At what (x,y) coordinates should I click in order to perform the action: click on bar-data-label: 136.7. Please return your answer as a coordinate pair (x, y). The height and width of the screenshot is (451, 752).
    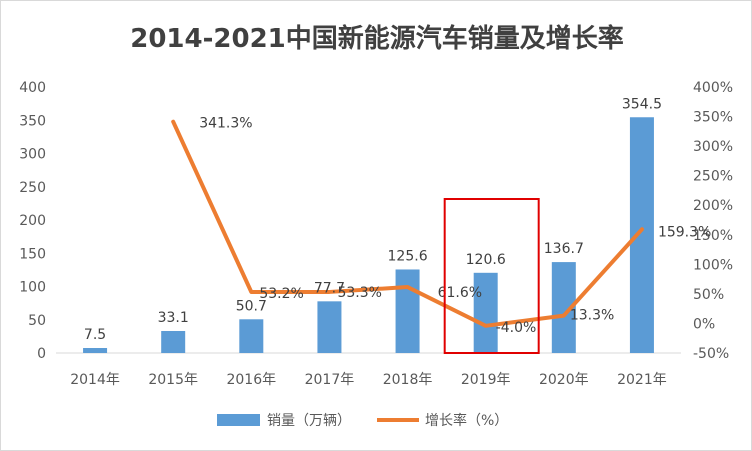
    Looking at the image, I should click on (564, 249).